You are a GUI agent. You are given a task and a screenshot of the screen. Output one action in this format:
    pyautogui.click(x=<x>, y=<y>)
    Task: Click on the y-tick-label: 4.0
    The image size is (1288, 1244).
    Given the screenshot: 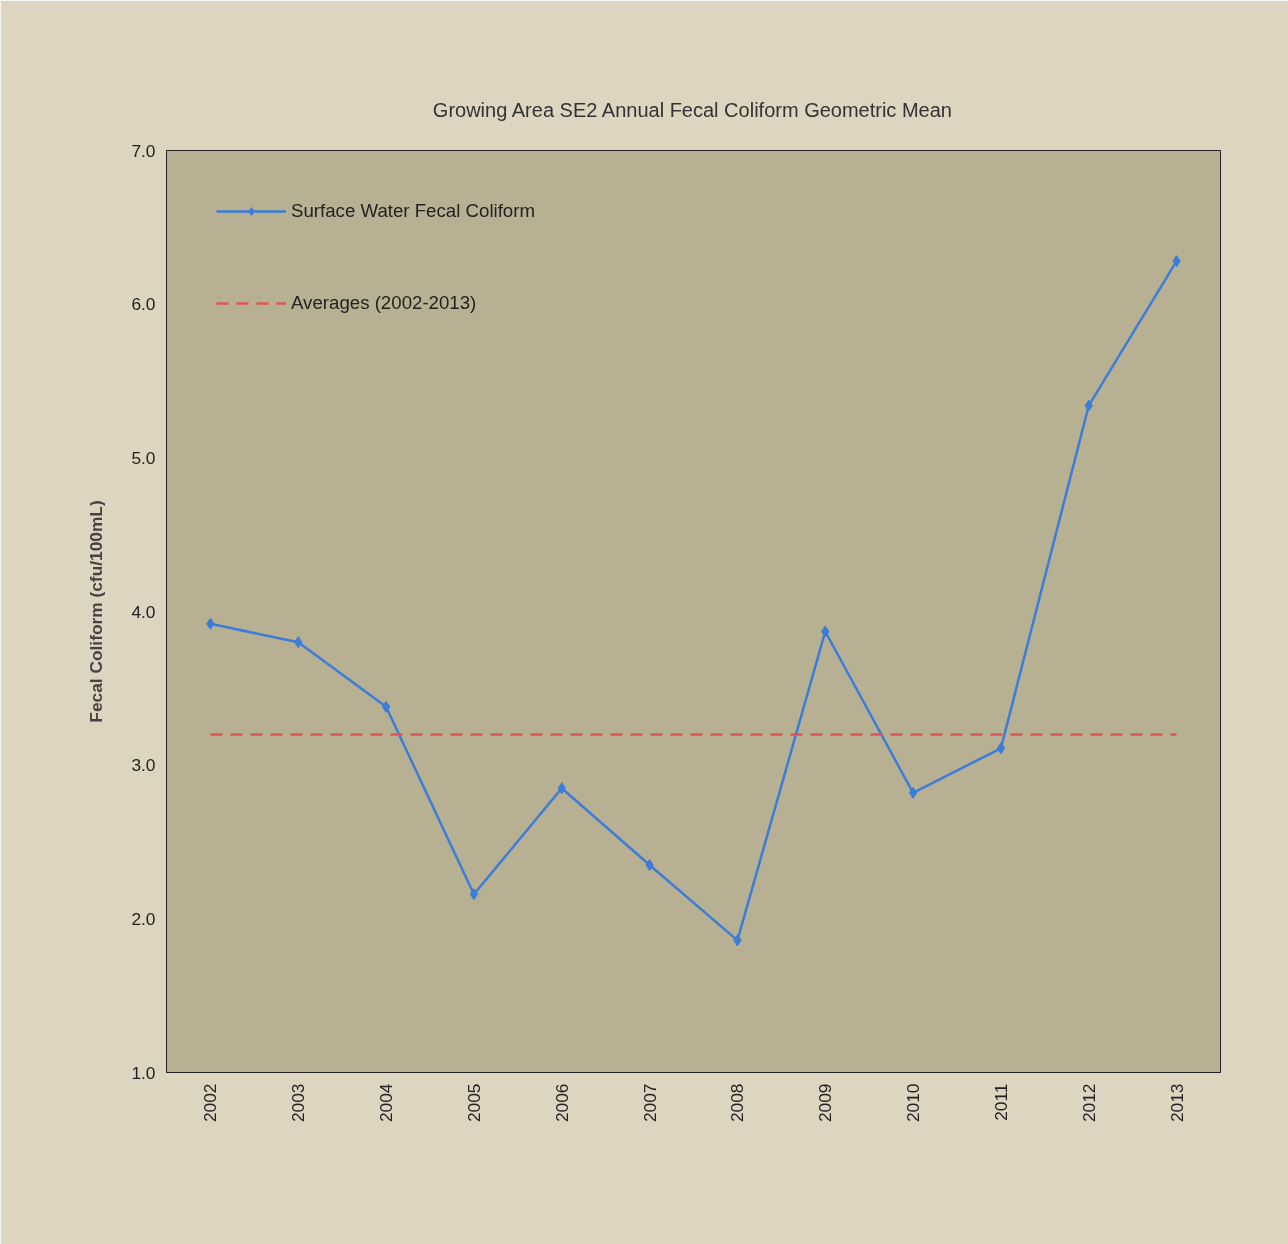 What is the action you would take?
    pyautogui.click(x=143, y=611)
    